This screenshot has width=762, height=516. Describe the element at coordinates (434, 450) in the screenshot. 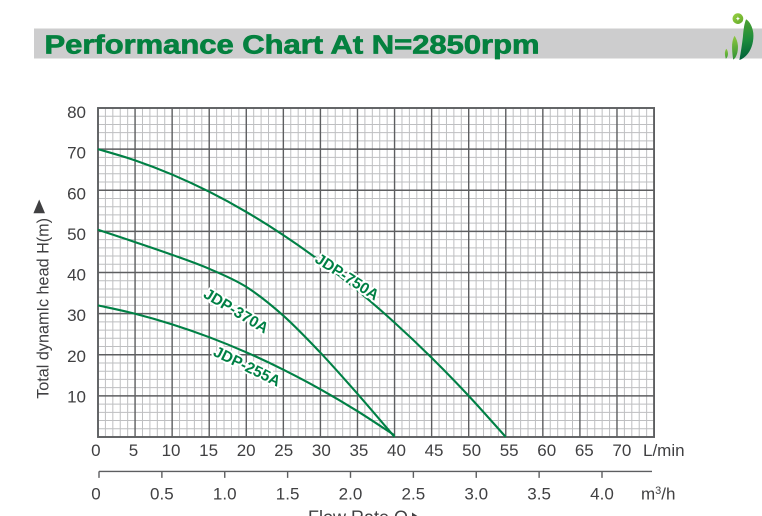

I see `svg-text: 45` at that location.